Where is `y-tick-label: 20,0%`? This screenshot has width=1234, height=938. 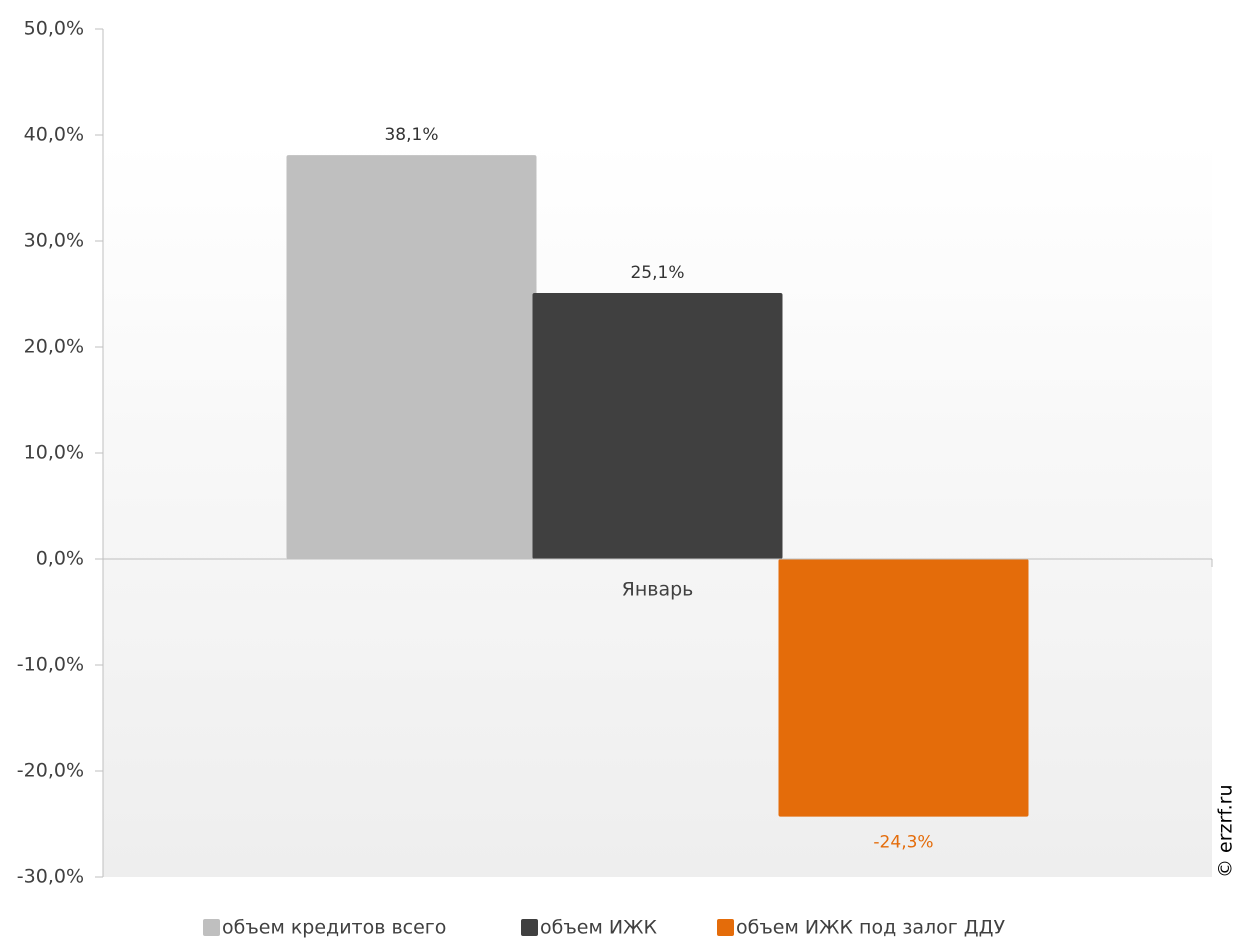 y-tick-label: 20,0% is located at coordinates (54, 347).